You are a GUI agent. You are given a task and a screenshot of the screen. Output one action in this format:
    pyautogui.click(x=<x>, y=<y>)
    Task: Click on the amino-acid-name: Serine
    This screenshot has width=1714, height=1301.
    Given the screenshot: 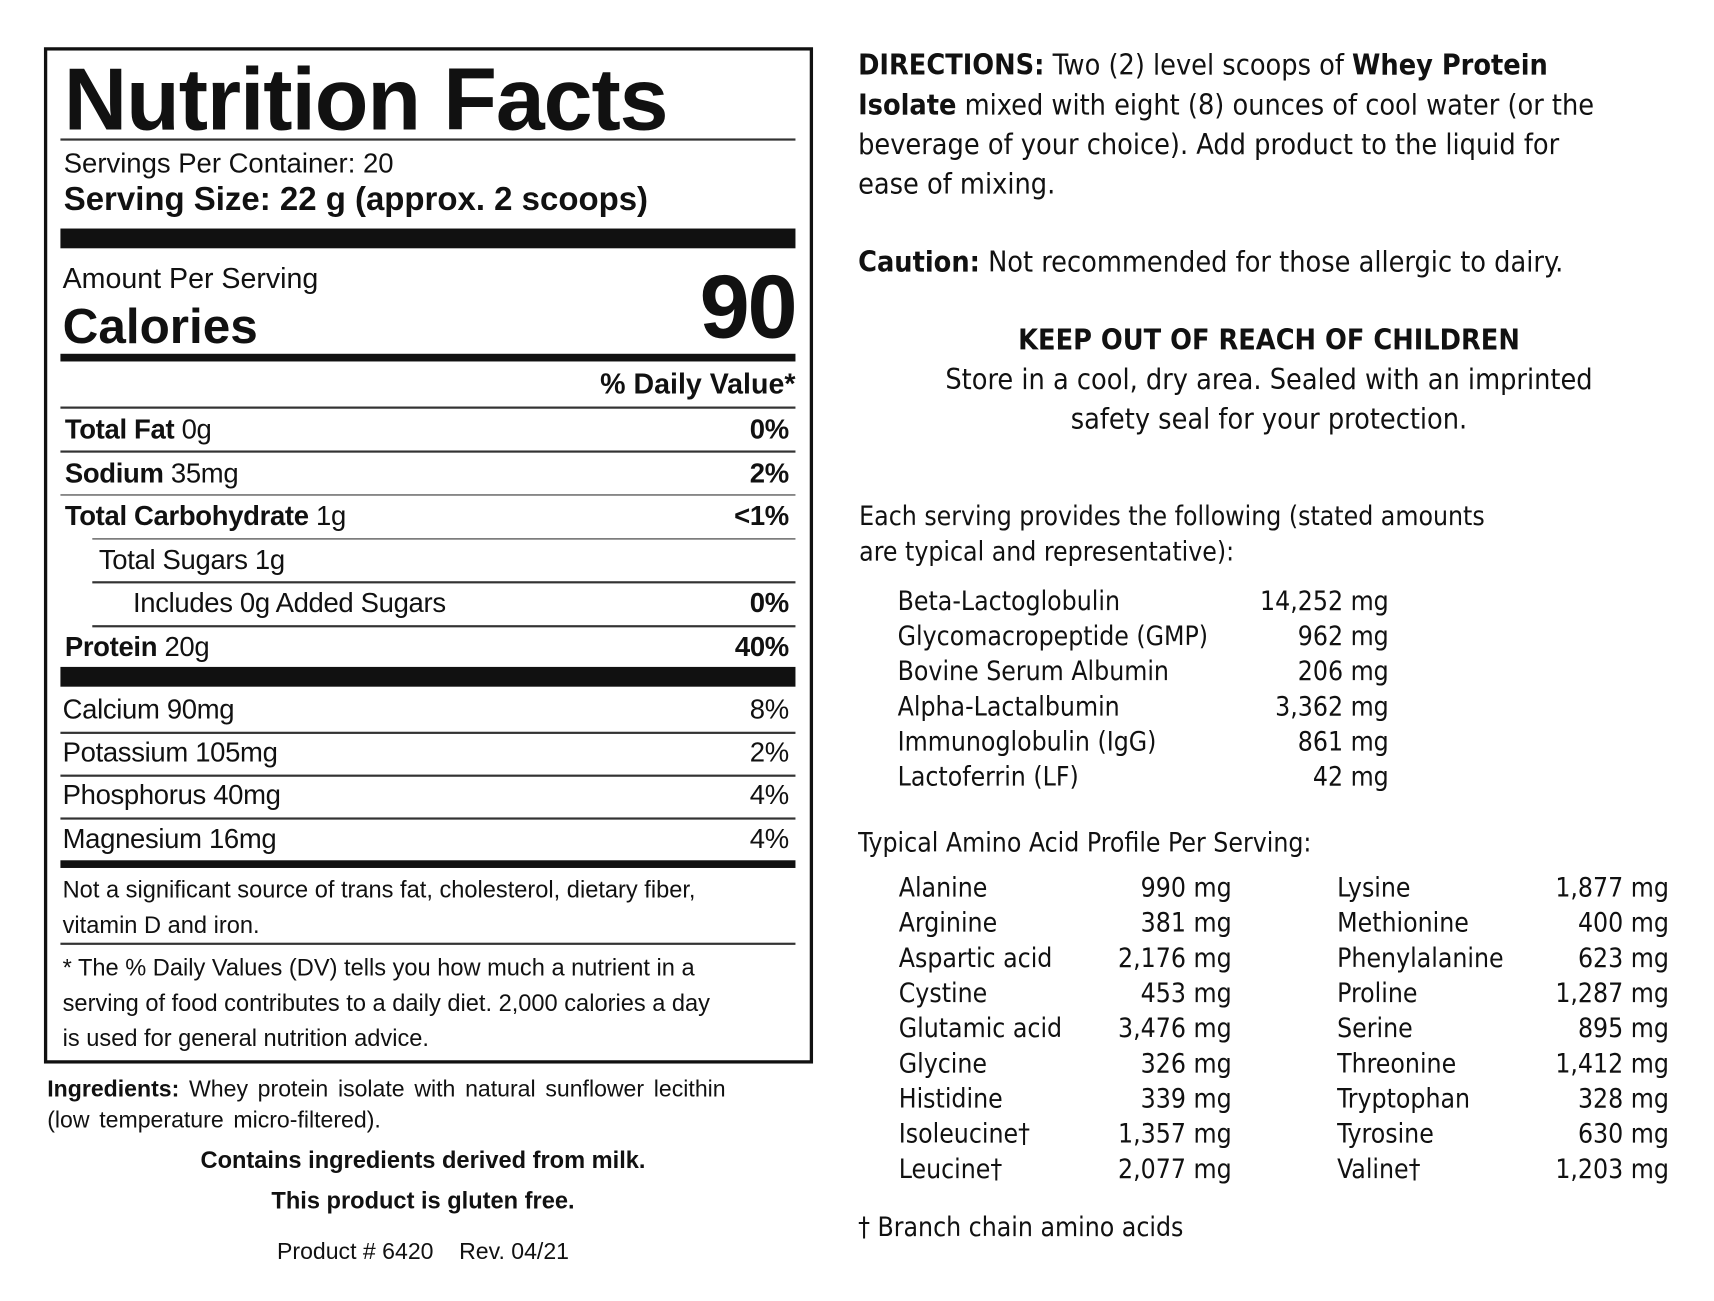 What is the action you would take?
    pyautogui.click(x=1375, y=1028)
    